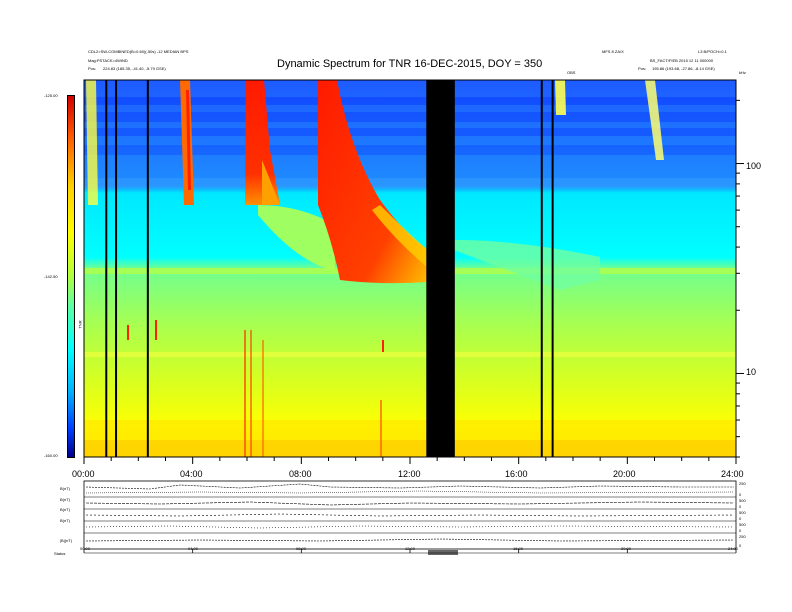  Describe the element at coordinates (683, 68) in the screenshot. I see `header-right-pos-value: 195.86 (193.68, -27.86, -8.14 GSE)` at that location.